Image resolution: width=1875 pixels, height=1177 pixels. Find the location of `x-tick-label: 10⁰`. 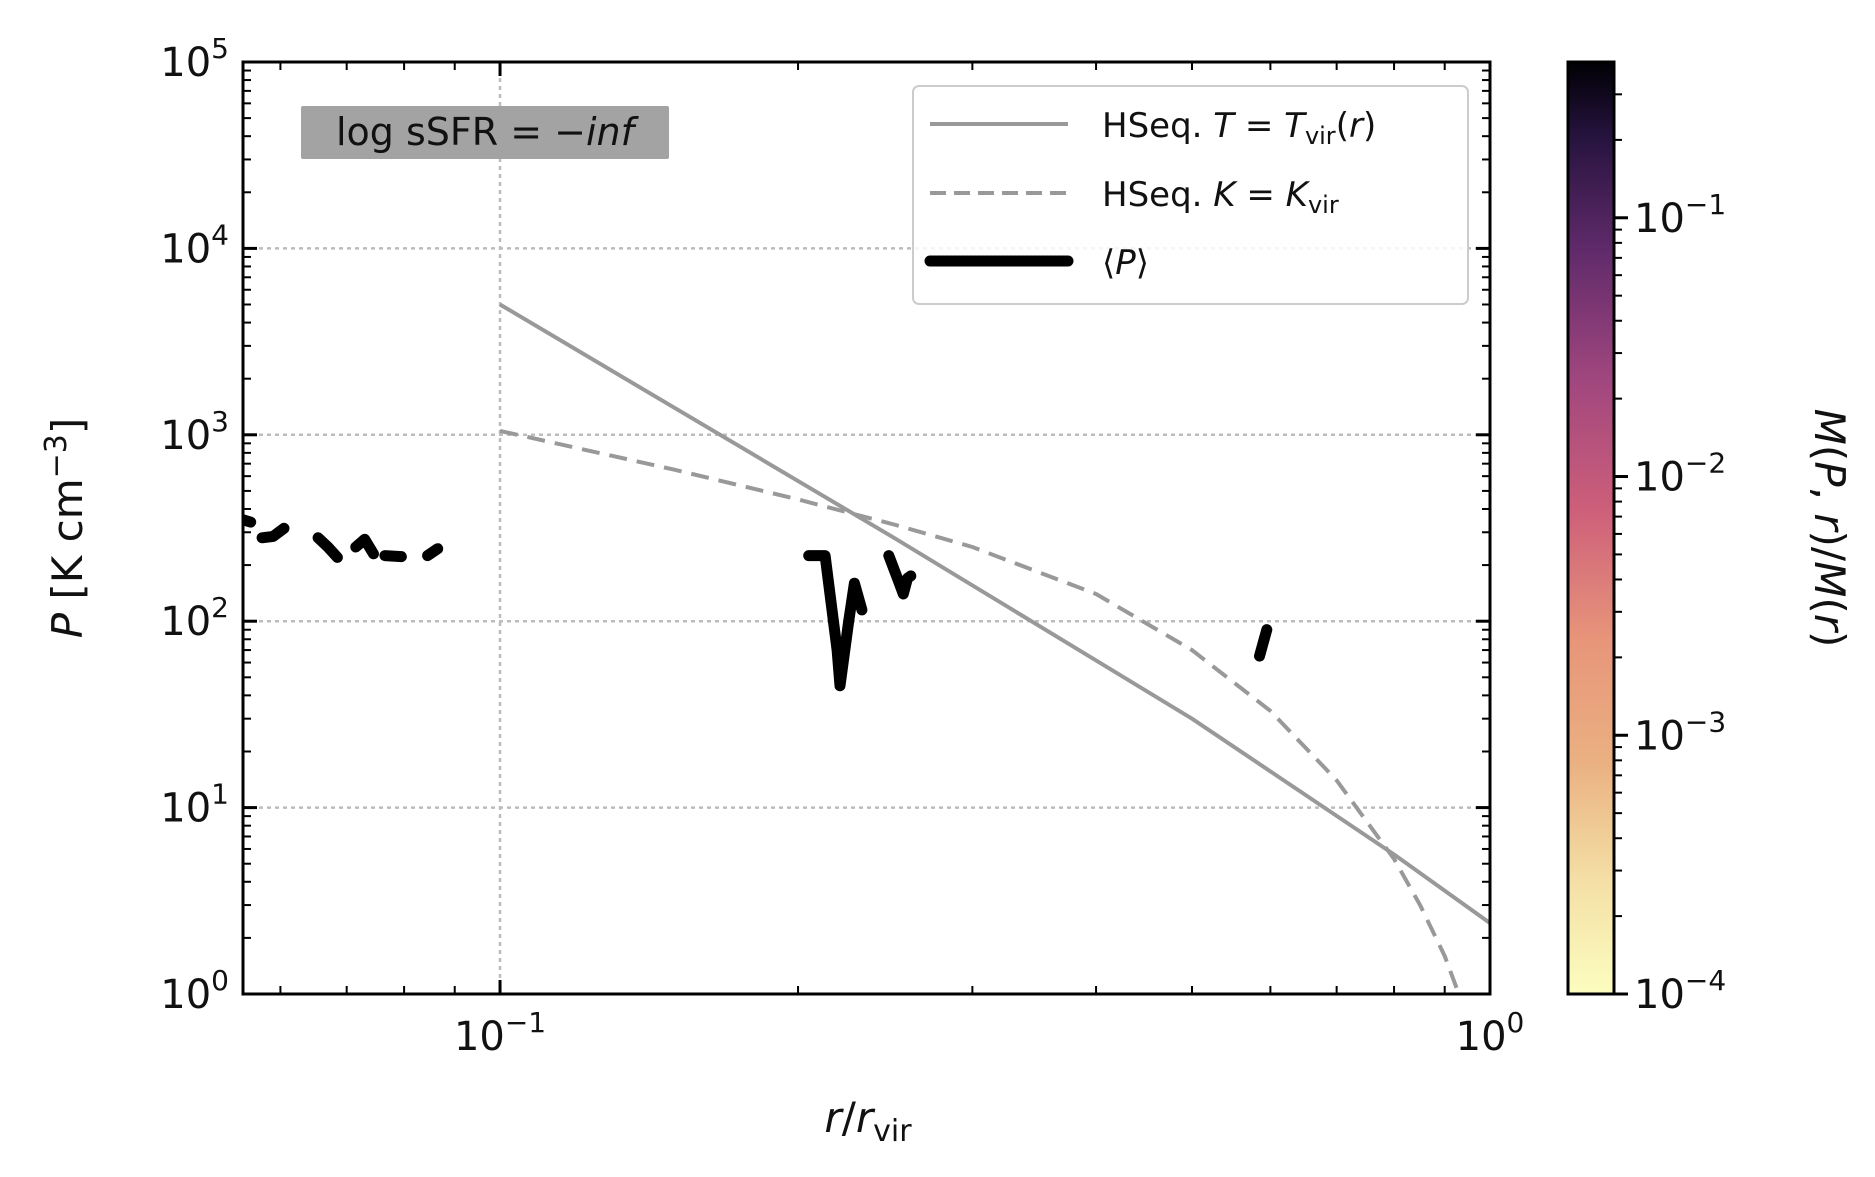

x-tick-label: 10⁰ is located at coordinates (1490, 1033).